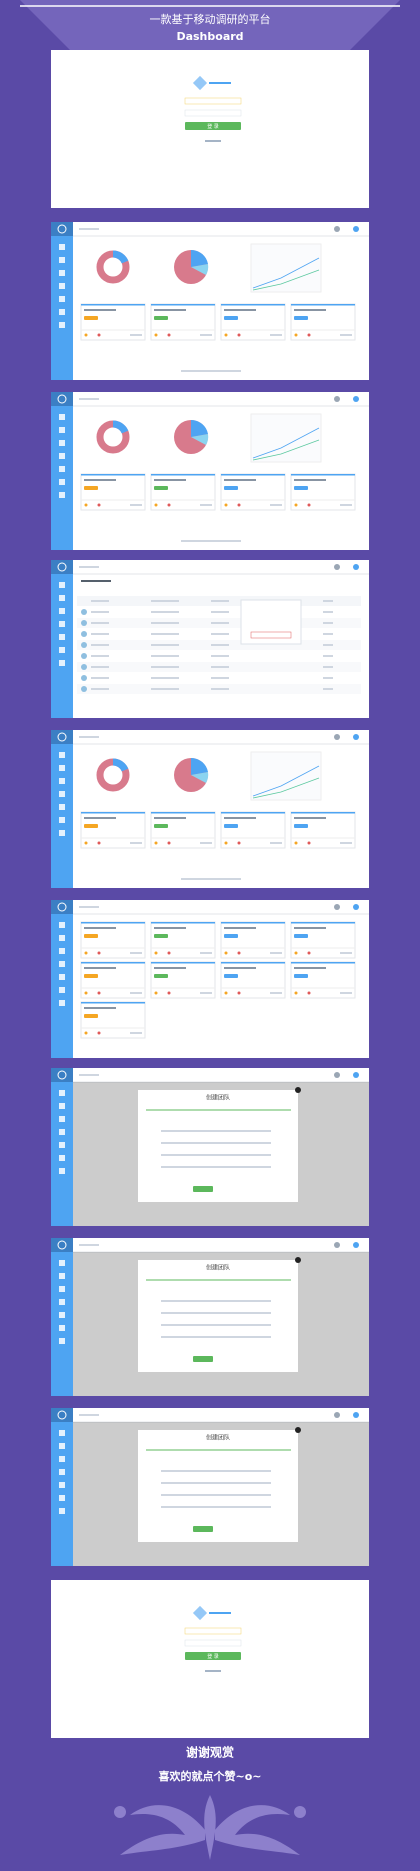 The height and width of the screenshot is (1871, 420). Describe the element at coordinates (213, 101) in the screenshot. I see `input` at that location.